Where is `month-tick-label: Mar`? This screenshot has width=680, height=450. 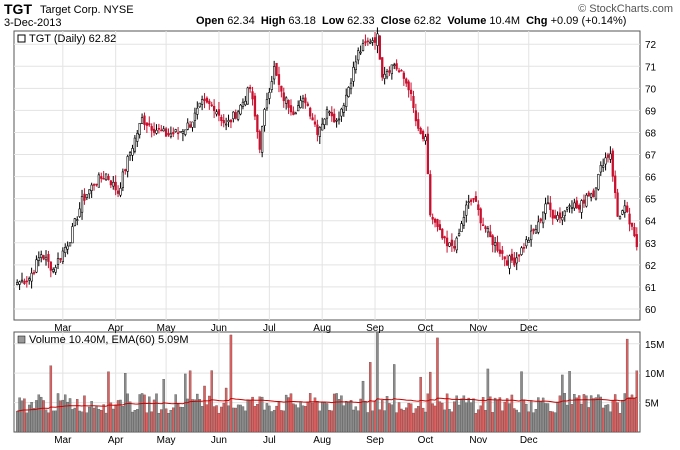
month-tick-label: Mar is located at coordinates (63, 328).